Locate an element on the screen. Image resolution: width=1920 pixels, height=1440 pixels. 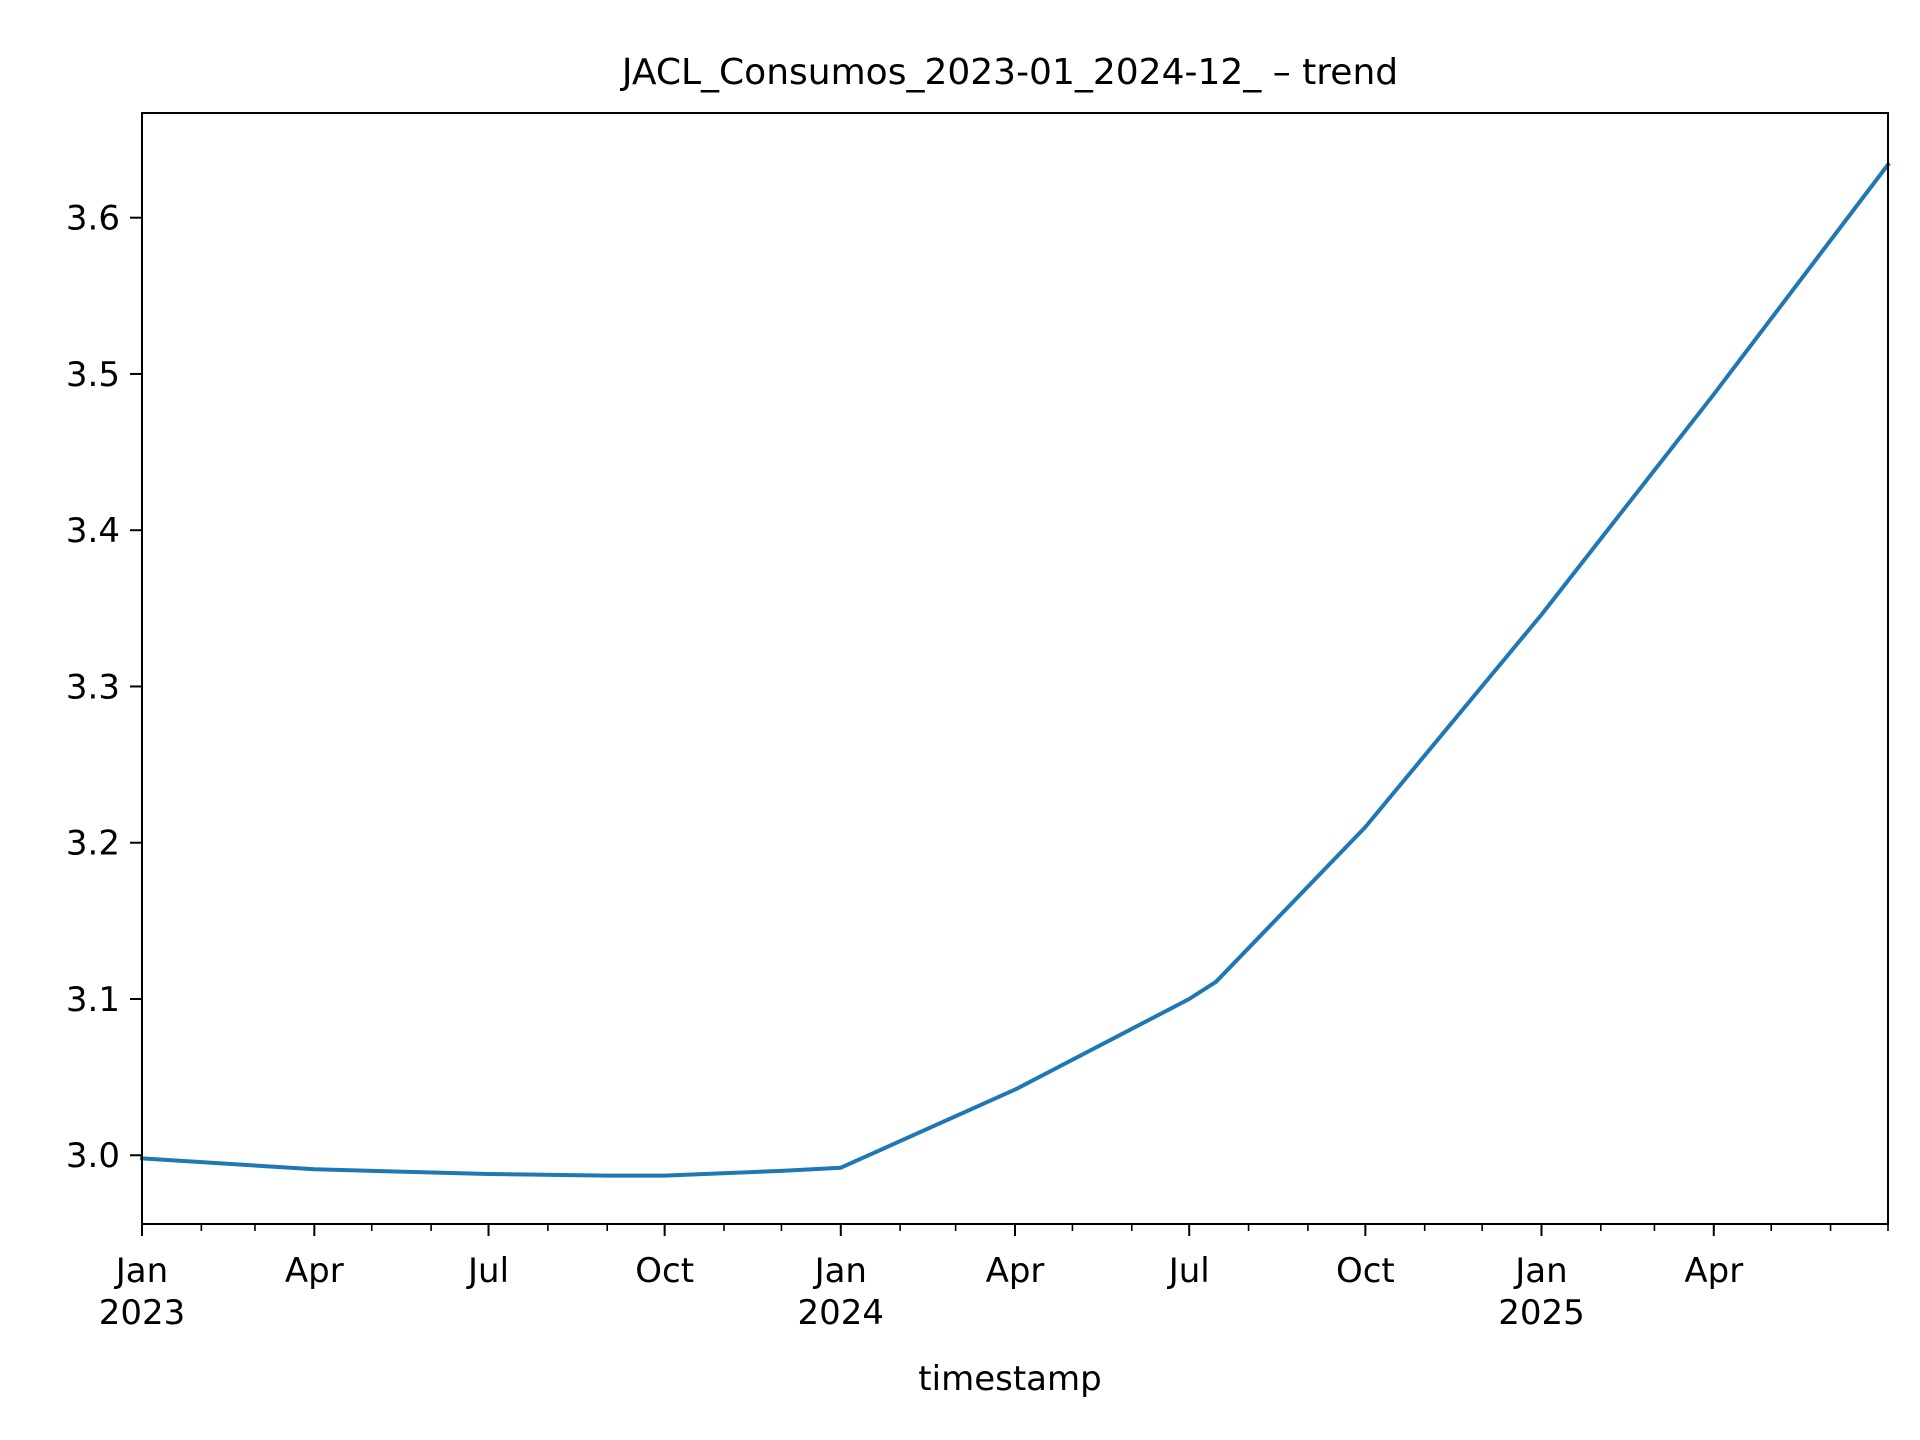
y-axis: 3.0 3.1 3.2 3.3 3.4 3.5 3.6 is located at coordinates (104, 687).